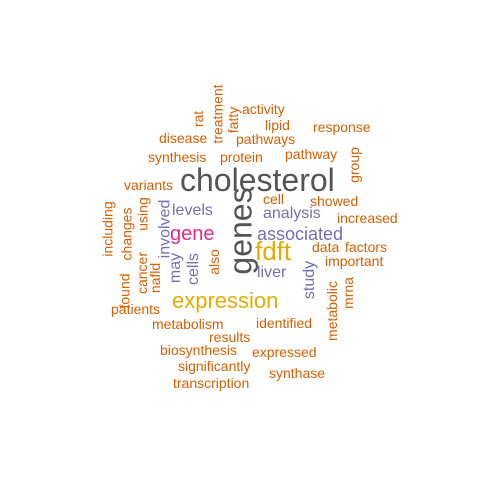 This screenshot has width=480, height=480. I want to click on word-important: important, so click(354, 261).